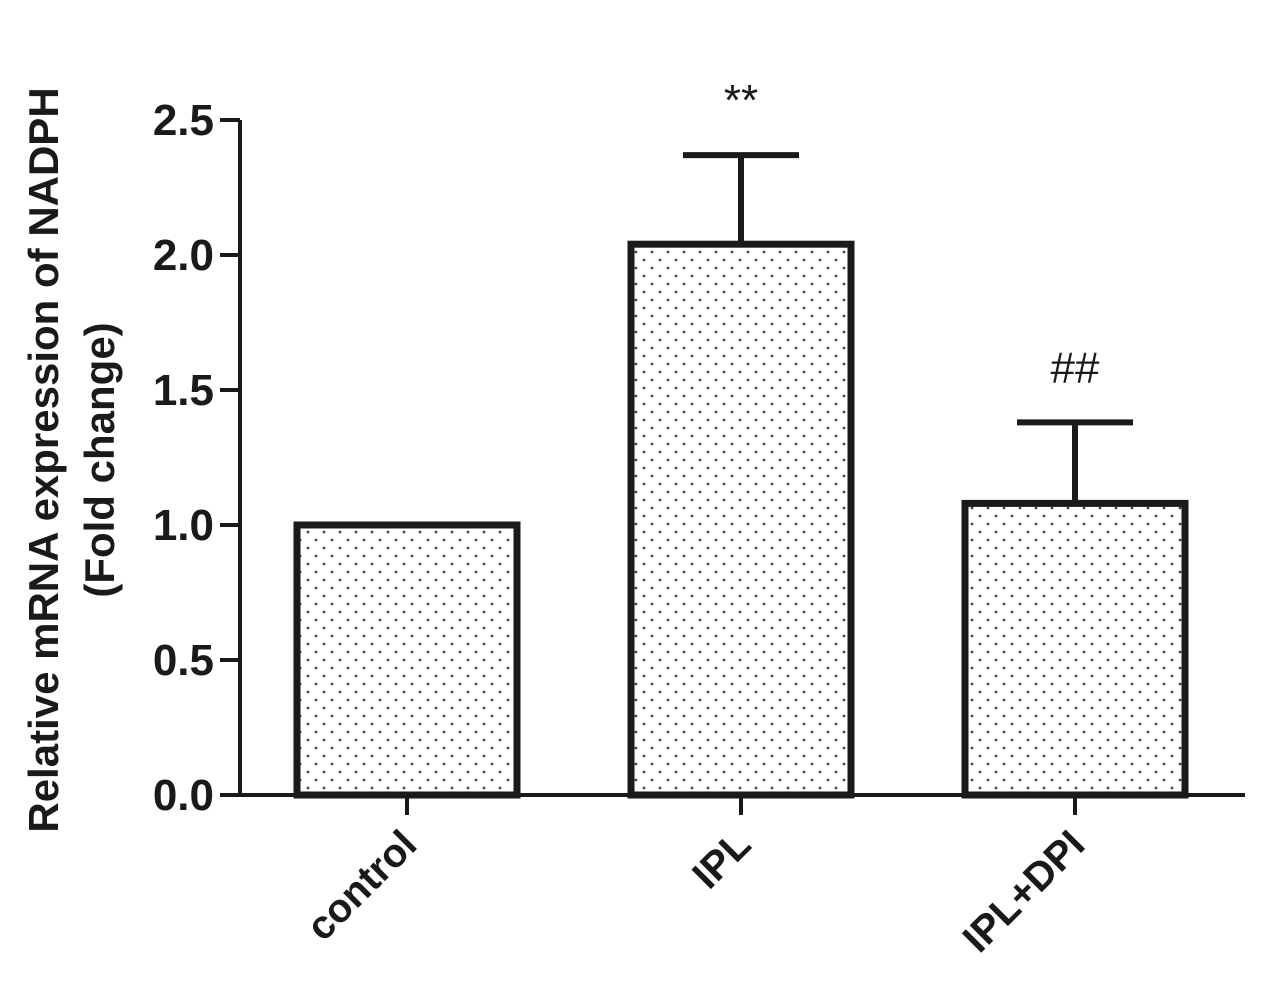 The image size is (1267, 990). I want to click on y-axis-ticks: 0.0 0.5 1.0 1.5 2.0 2.5, so click(196, 458).